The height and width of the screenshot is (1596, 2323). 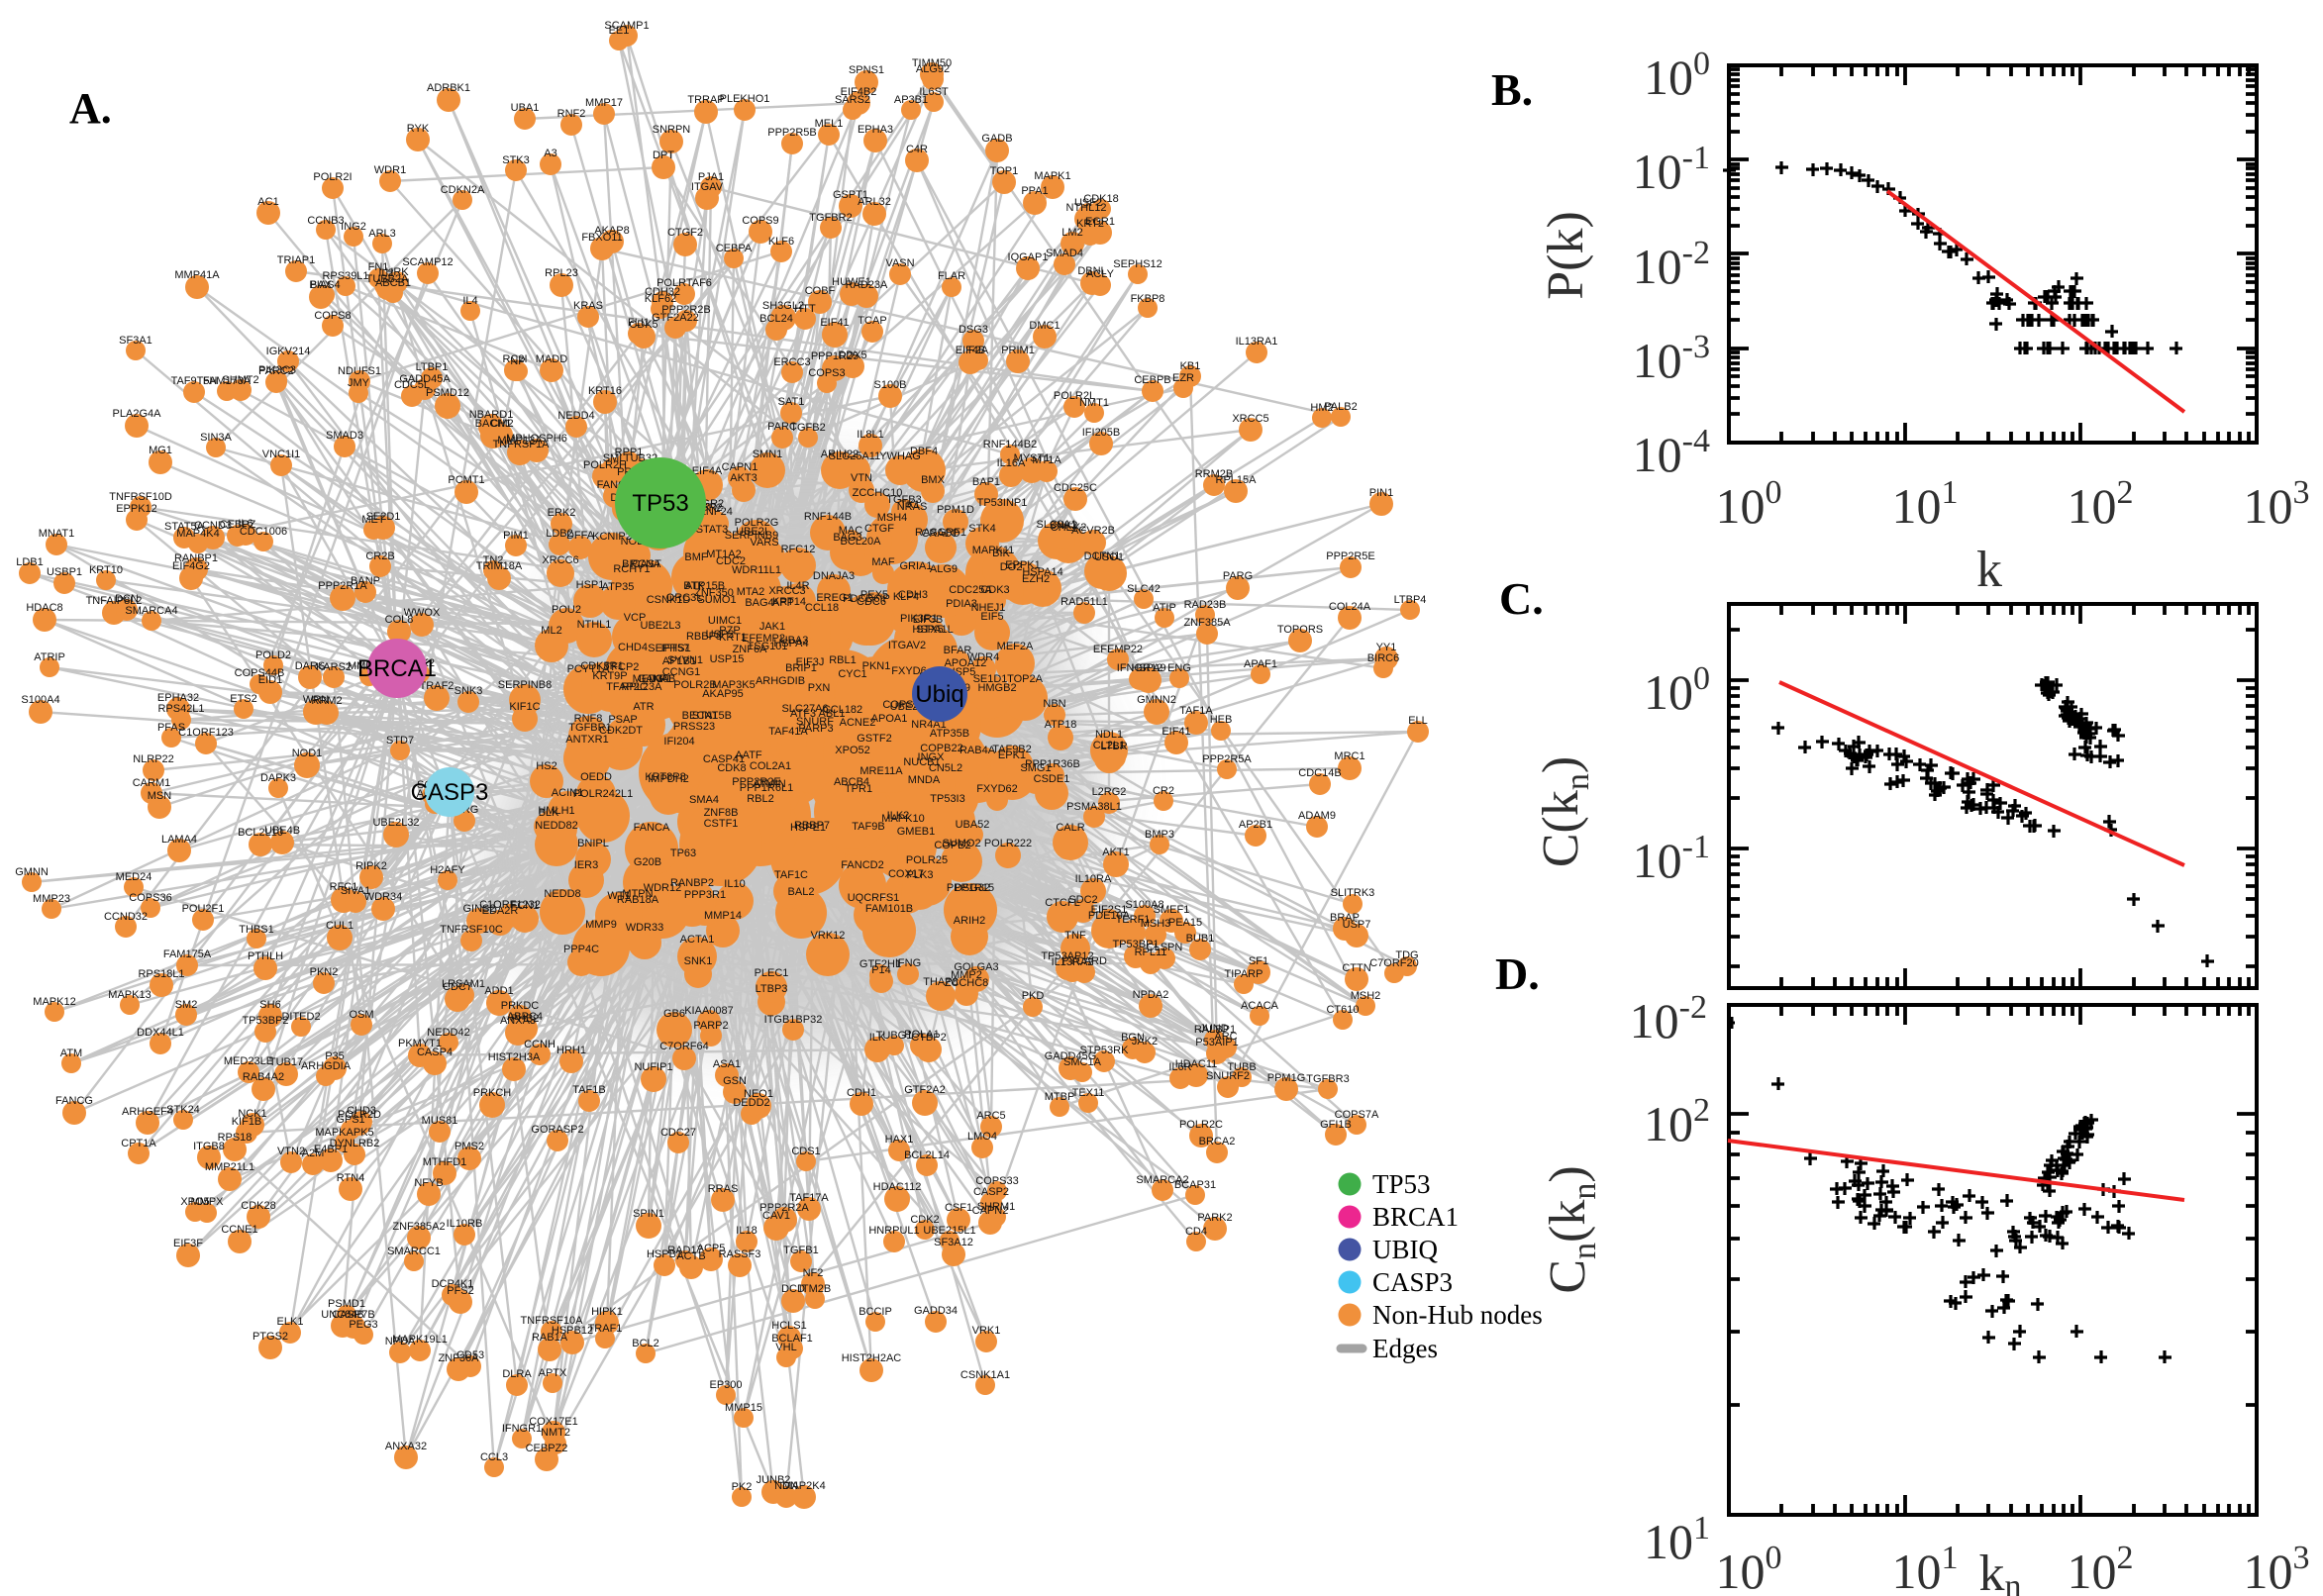 What do you see at coordinates (371, 866) in the screenshot?
I see `svg-text: RIPK2` at bounding box center [371, 866].